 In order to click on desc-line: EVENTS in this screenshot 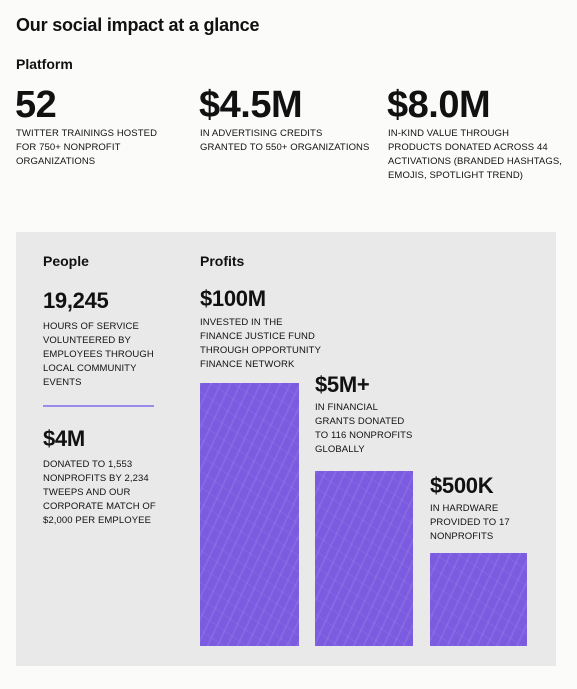, I will do `click(62, 382)`.